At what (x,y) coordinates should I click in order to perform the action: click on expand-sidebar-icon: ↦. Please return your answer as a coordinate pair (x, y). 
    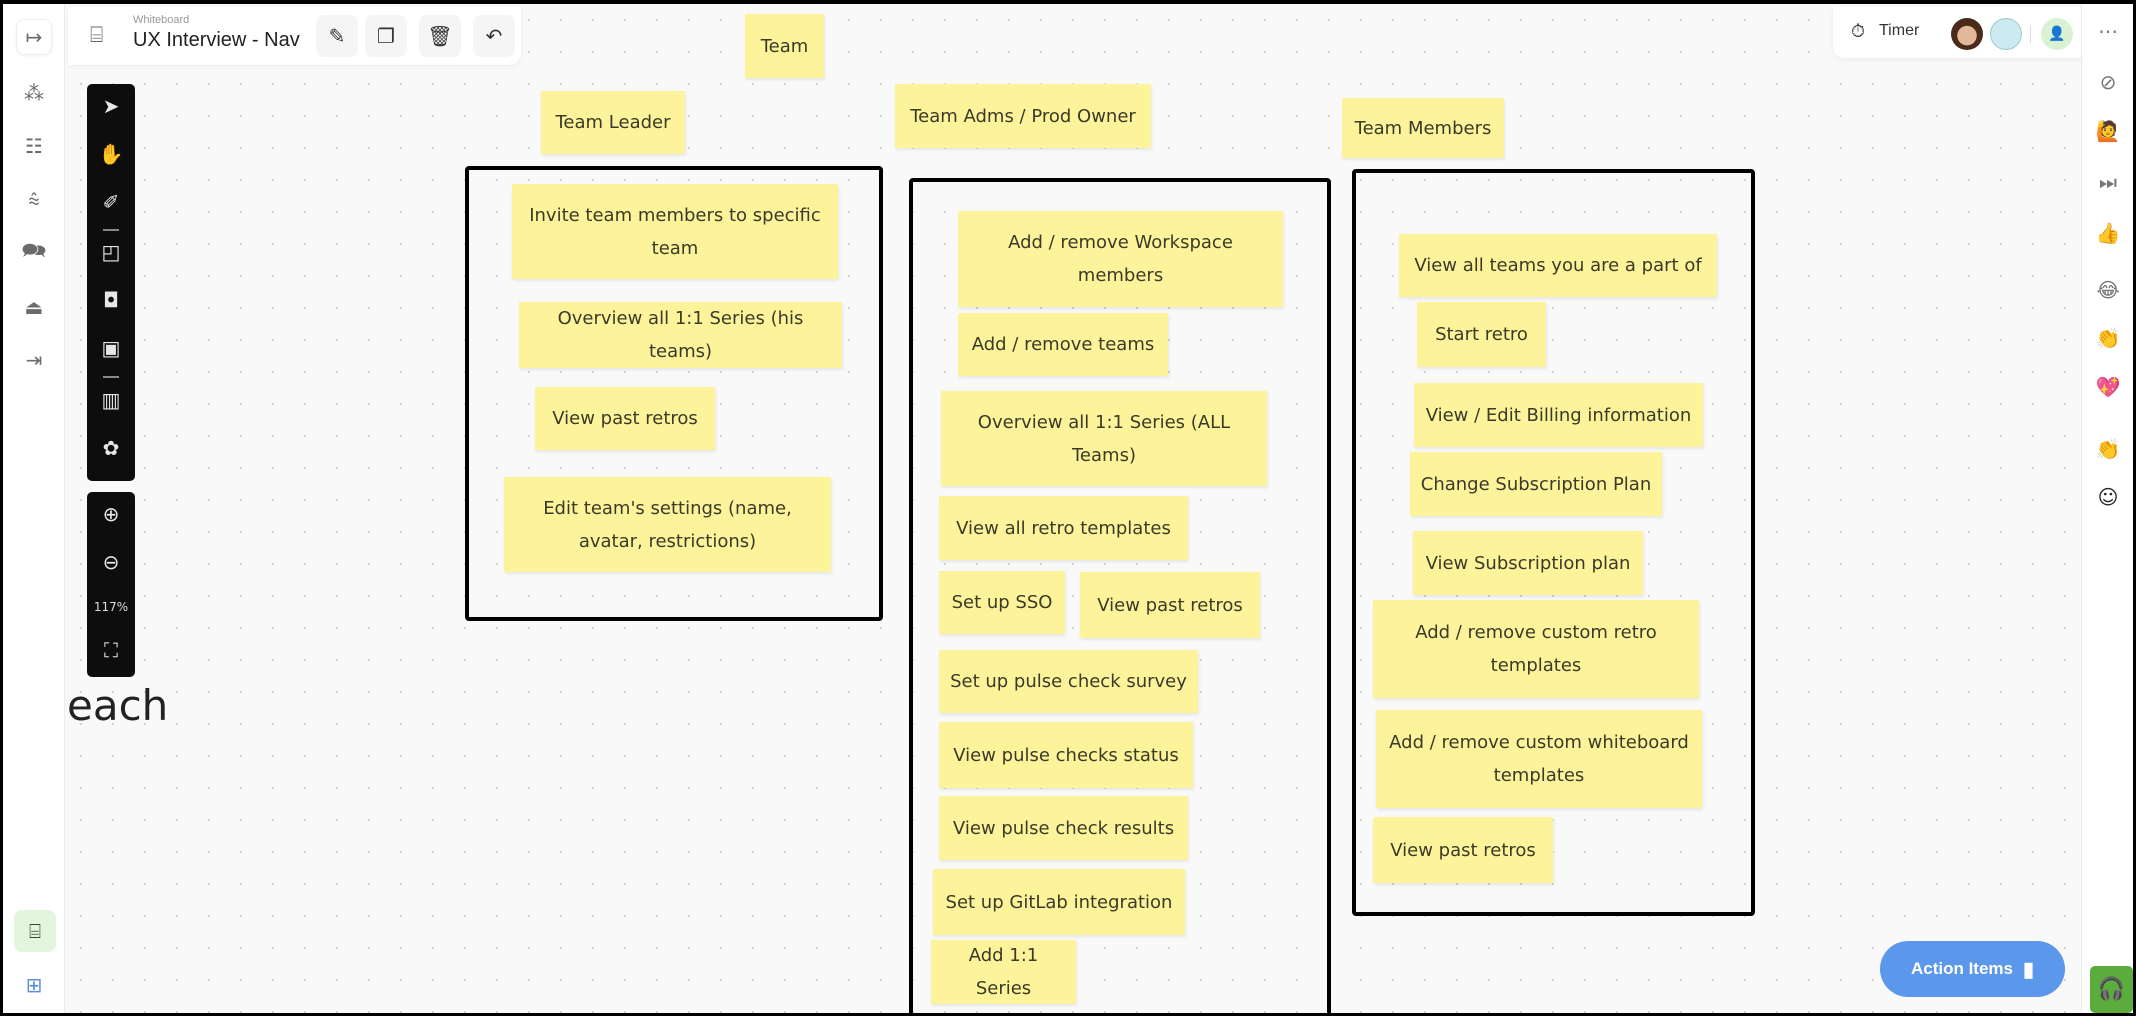
    Looking at the image, I should click on (34, 37).